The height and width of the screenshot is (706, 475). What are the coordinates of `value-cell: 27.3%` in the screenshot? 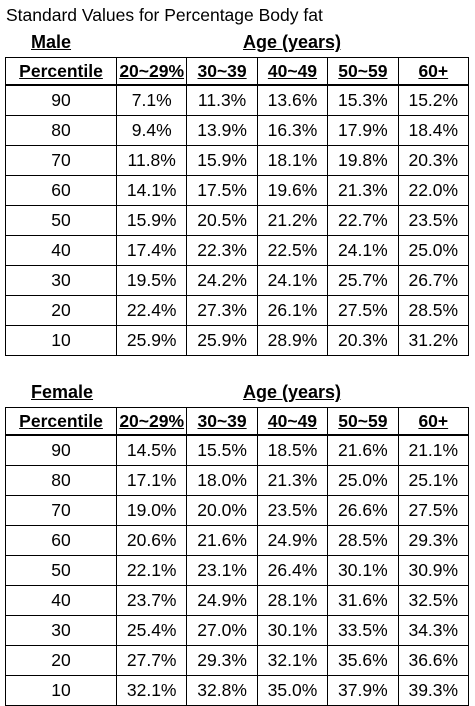 It's located at (222, 310).